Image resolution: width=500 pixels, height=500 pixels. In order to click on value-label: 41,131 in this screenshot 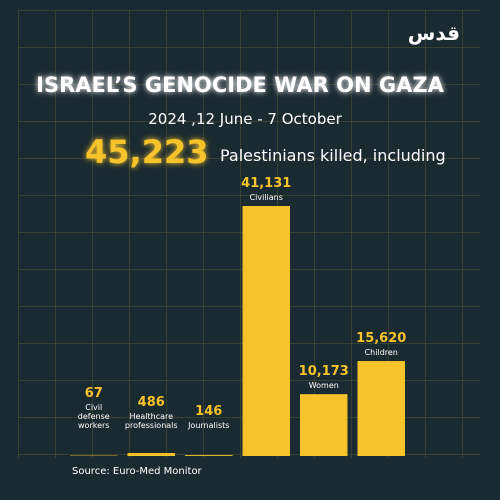, I will do `click(266, 183)`.